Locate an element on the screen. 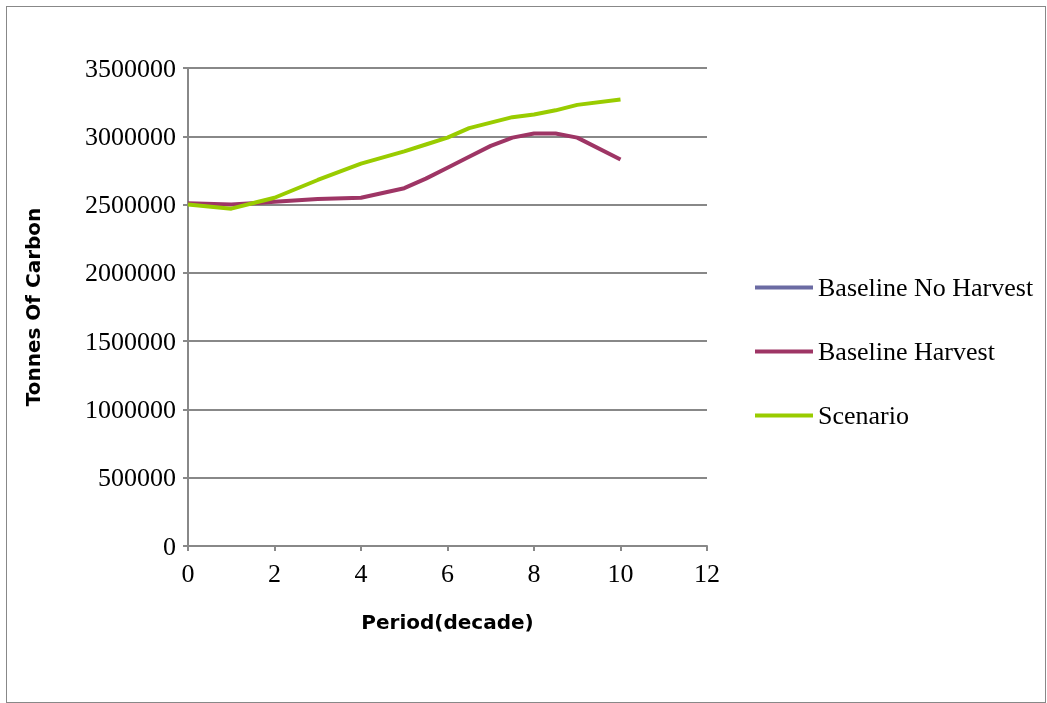 This screenshot has width=1047, height=703. x-tick-label: 0 is located at coordinates (188, 573).